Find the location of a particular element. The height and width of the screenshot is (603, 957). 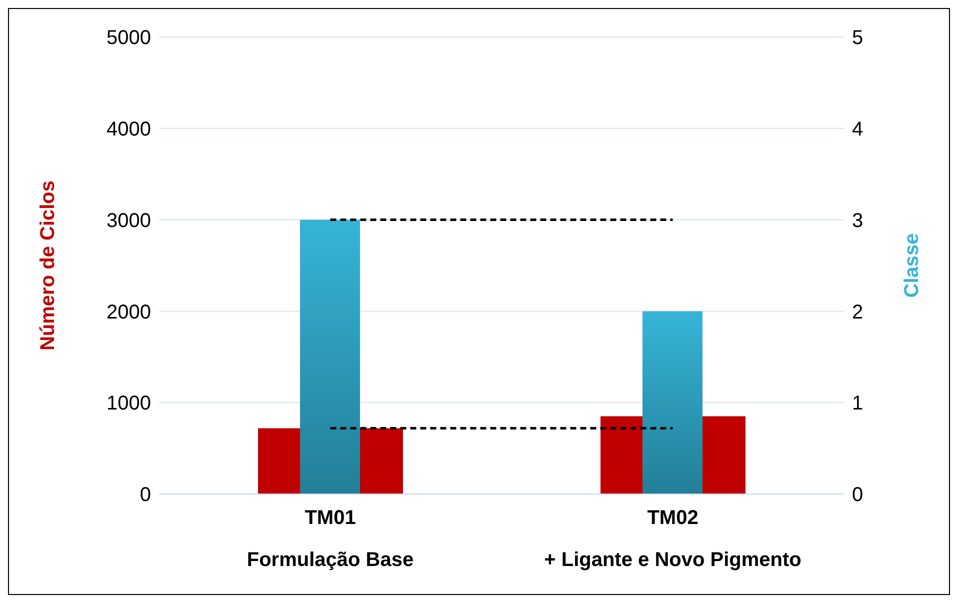

y-axis-title: Número de Ciclos is located at coordinates (48, 265).